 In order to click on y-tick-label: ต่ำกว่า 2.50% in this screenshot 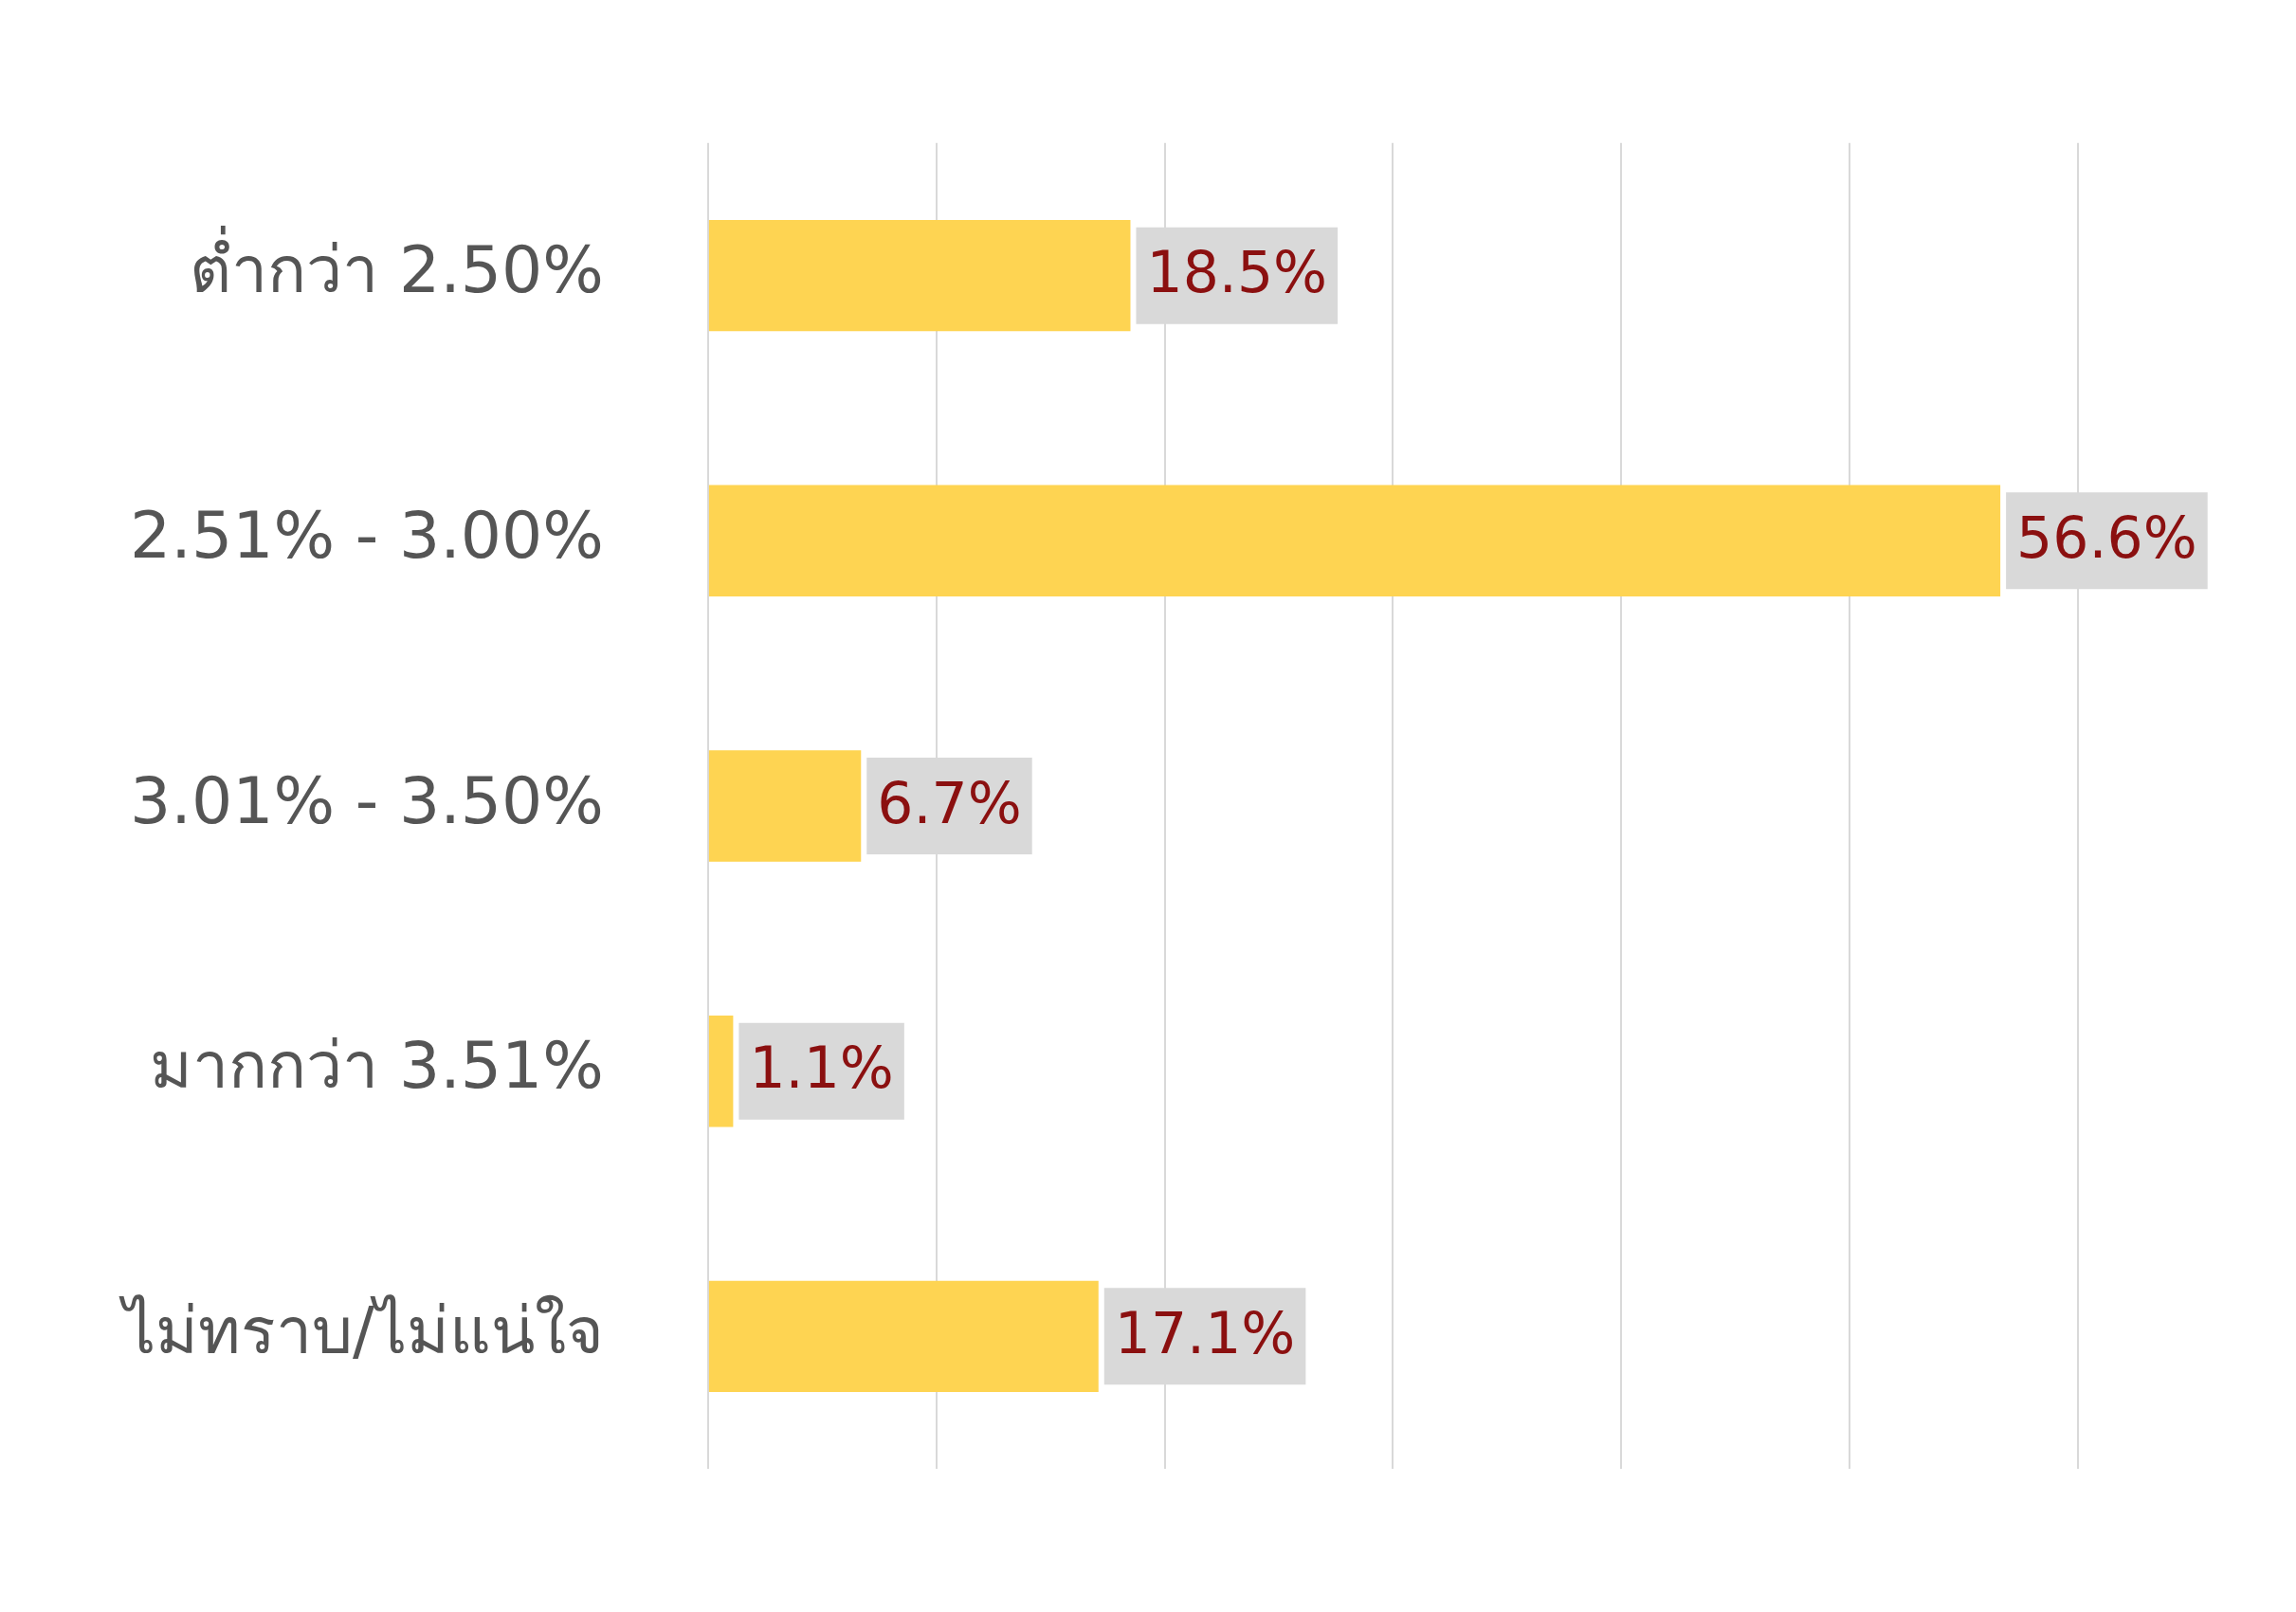, I will do `click(397, 267)`.